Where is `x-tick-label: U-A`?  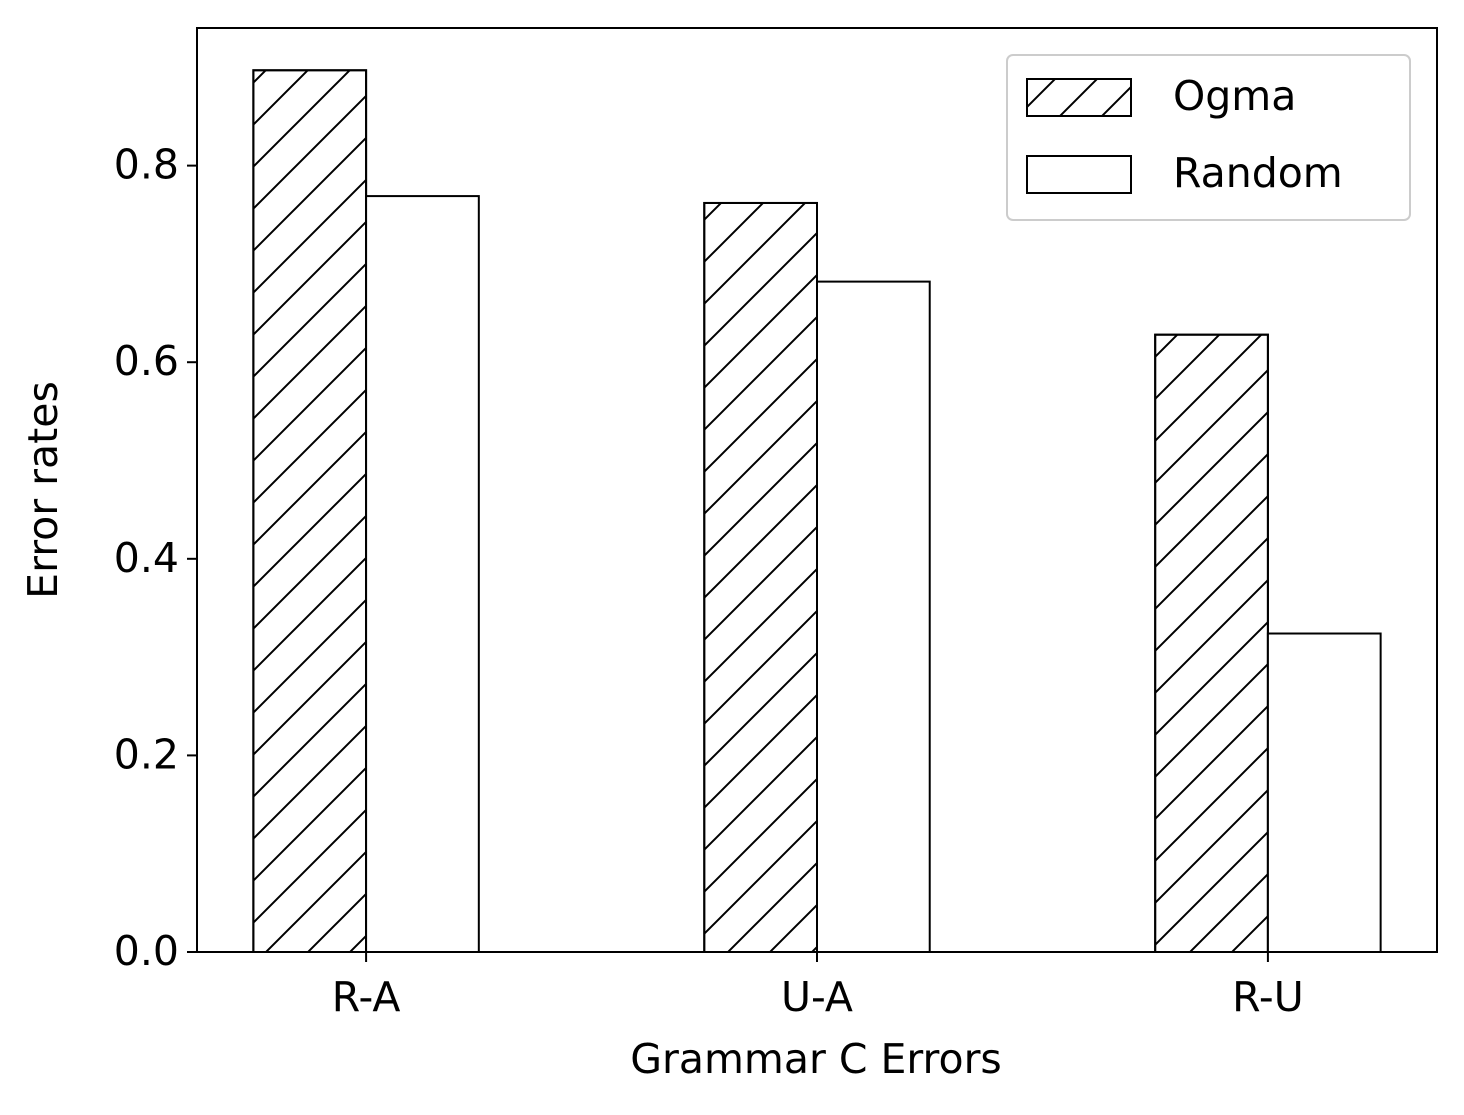
x-tick-label: U-A is located at coordinates (817, 997).